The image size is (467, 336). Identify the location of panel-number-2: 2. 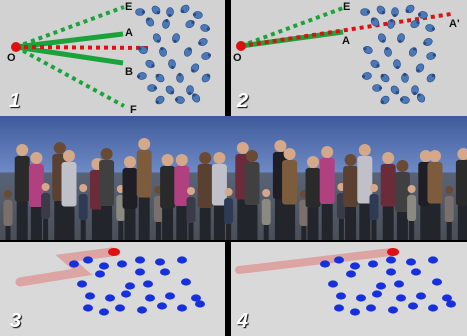
(243, 101).